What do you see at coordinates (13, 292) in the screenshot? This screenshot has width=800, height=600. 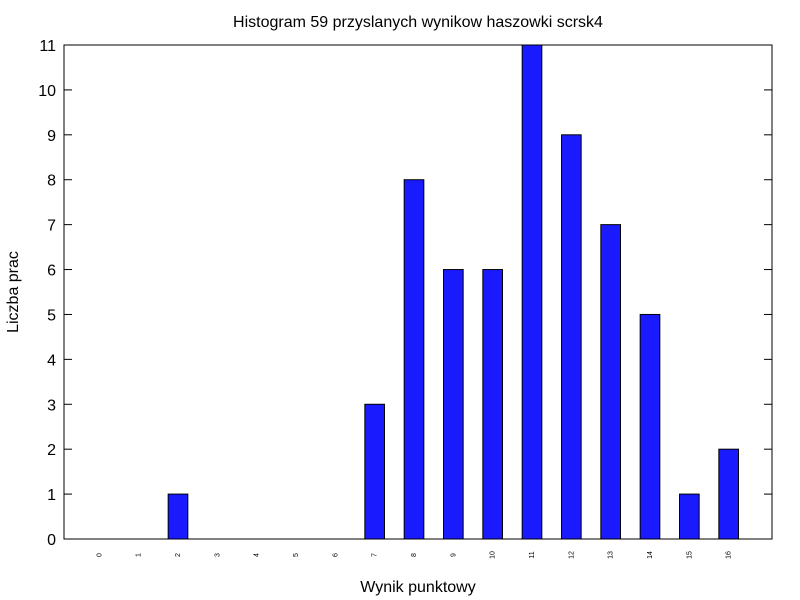 I see `y-axis-label: Liczba prac` at bounding box center [13, 292].